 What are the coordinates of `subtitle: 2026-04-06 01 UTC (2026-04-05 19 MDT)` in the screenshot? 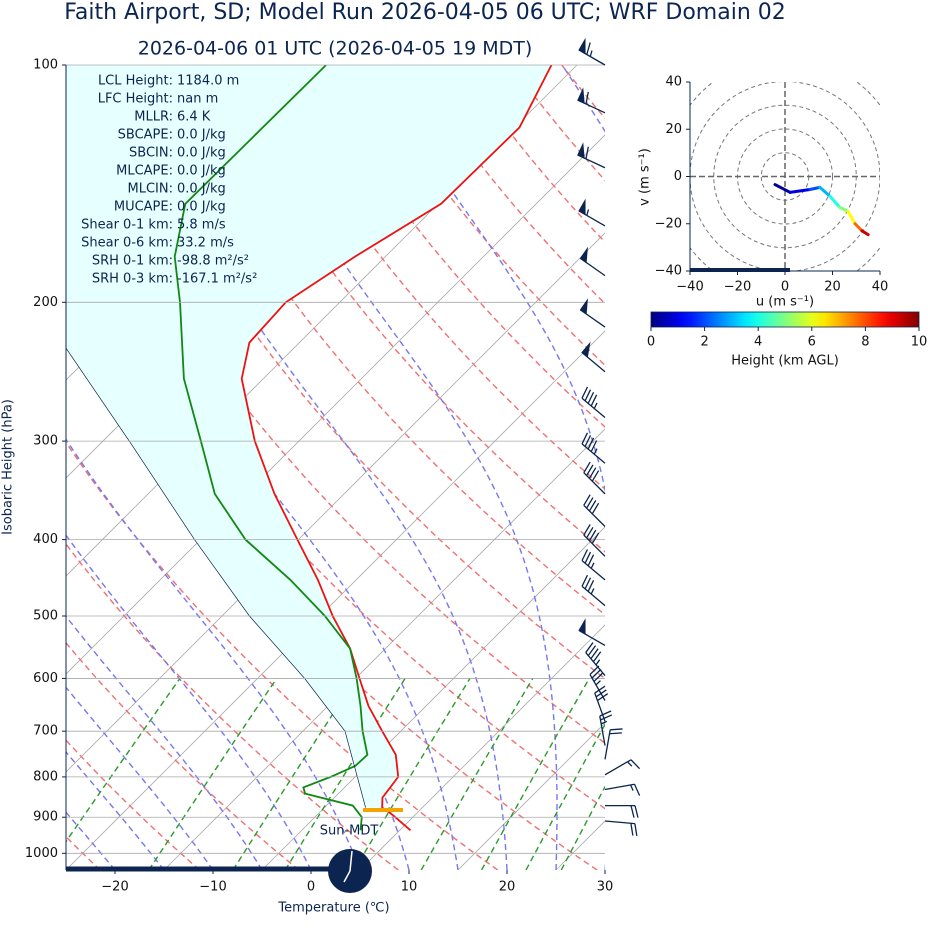 It's located at (335, 49).